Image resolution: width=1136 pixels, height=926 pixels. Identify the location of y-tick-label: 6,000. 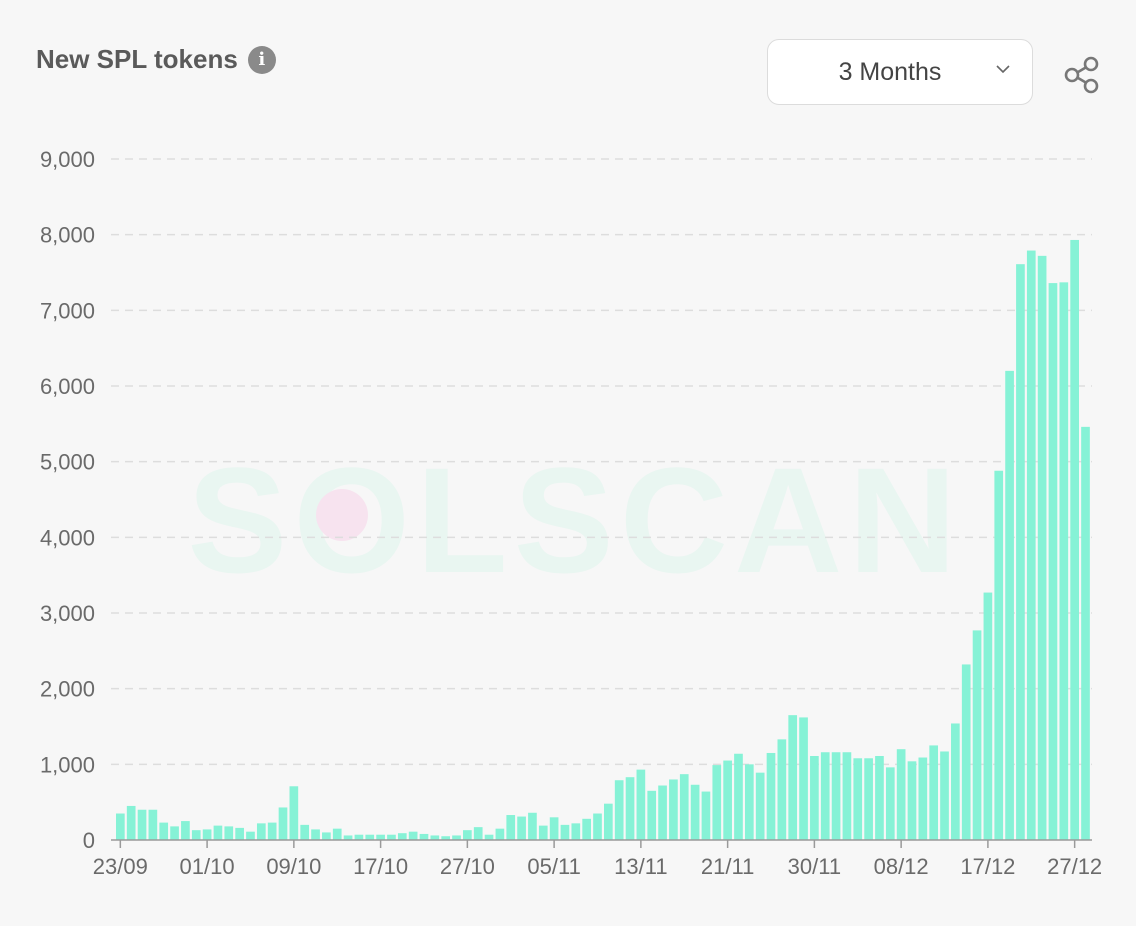
(67, 386).